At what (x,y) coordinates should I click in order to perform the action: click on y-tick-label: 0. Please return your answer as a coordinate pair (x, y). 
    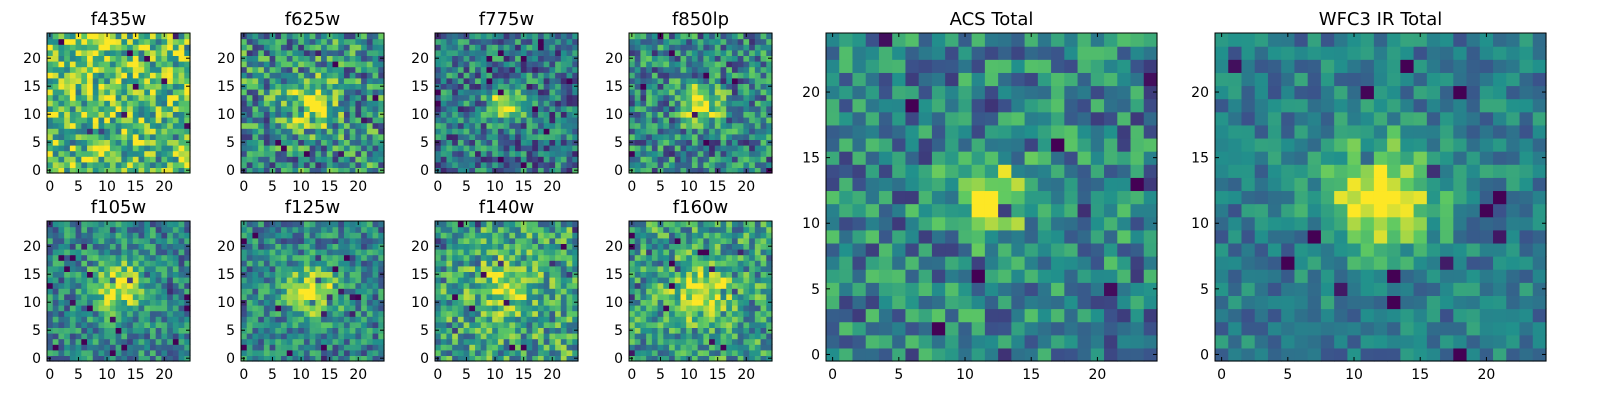
    Looking at the image, I should click on (230, 171).